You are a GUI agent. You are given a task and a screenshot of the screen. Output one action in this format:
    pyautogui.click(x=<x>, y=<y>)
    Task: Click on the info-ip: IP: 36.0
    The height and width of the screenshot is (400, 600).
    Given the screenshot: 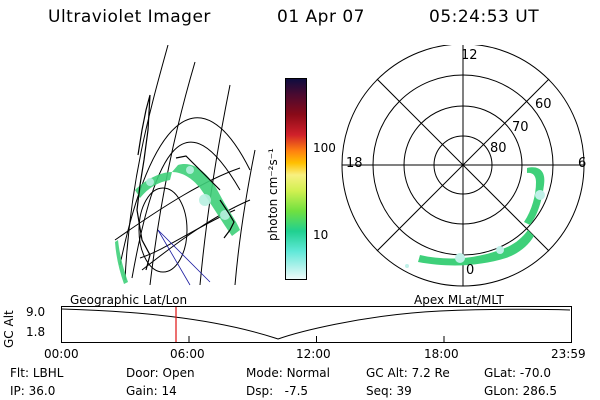 What is the action you would take?
    pyautogui.click(x=33, y=391)
    